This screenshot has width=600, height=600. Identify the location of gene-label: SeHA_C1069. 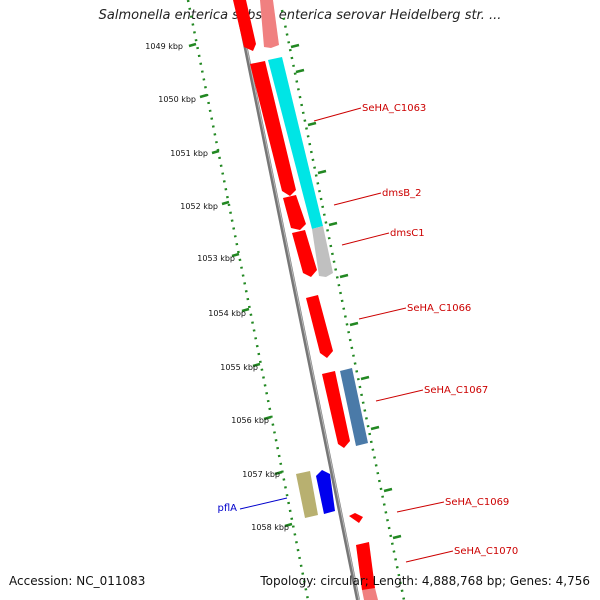
(477, 502).